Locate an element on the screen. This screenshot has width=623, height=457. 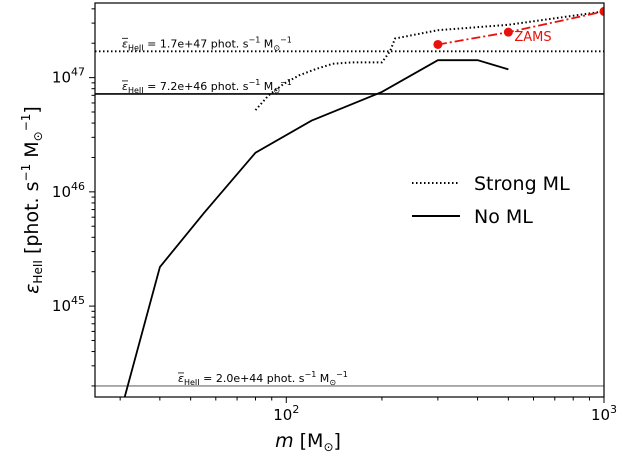
hline-label-1: εHeII = 7.2e+46 phot. s−1 M⊙−1 is located at coordinates (207, 86).